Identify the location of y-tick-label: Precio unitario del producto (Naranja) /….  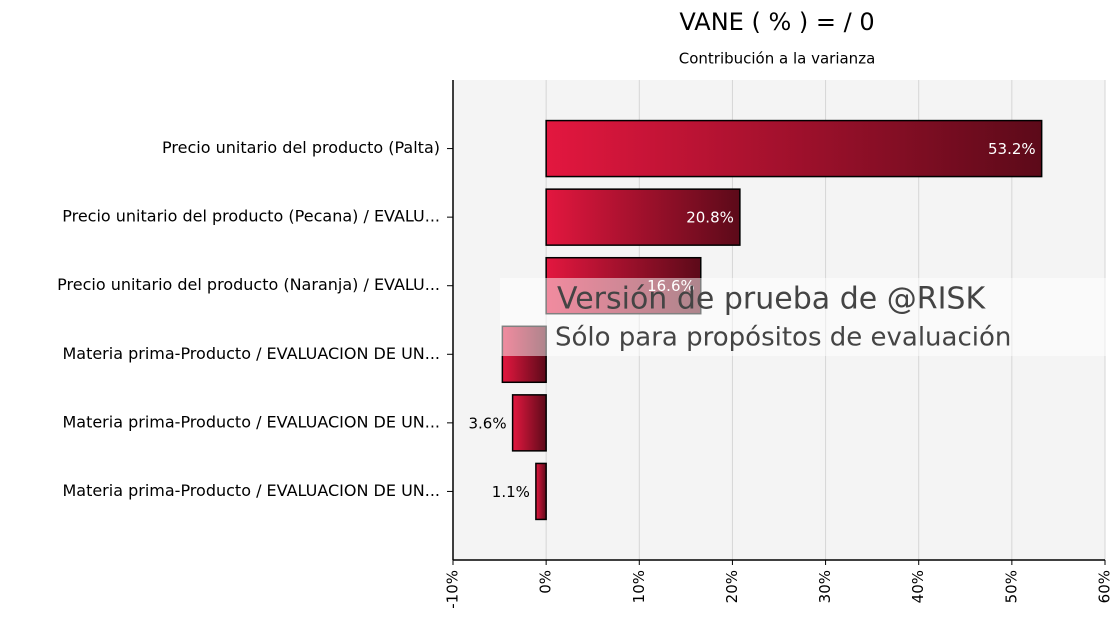
(248, 284).